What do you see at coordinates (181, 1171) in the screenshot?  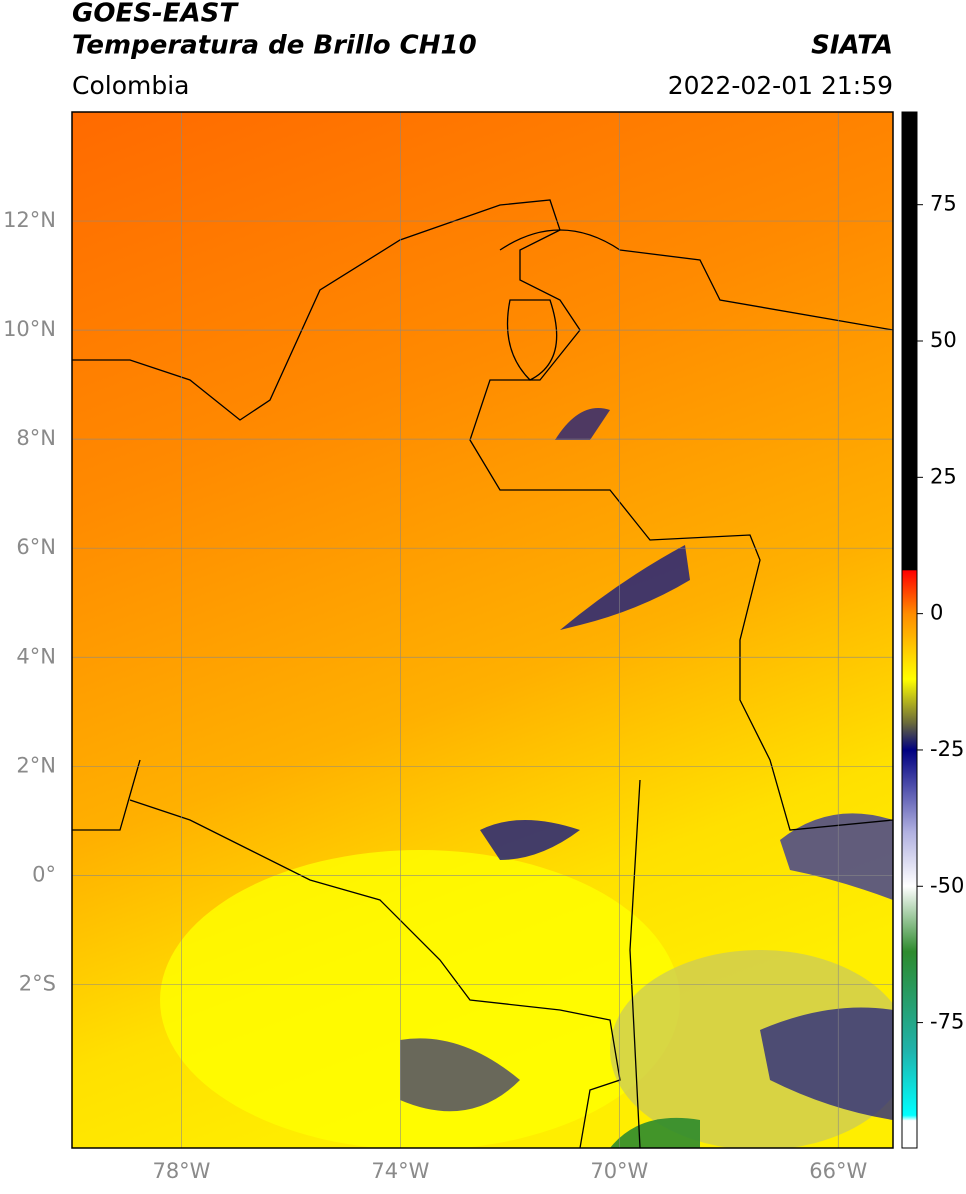 I see `lon-tick-label: 78°W` at bounding box center [181, 1171].